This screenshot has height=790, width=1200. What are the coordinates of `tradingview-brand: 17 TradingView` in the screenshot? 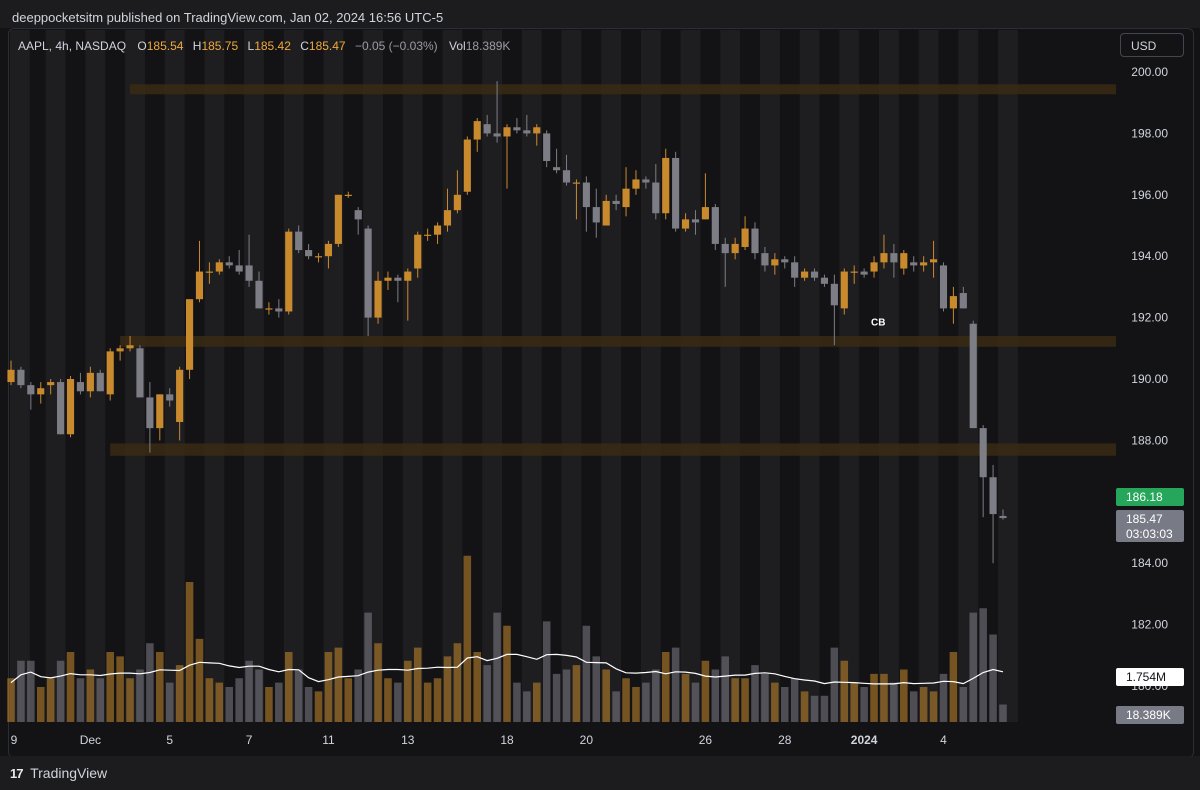 It's located at (58, 773).